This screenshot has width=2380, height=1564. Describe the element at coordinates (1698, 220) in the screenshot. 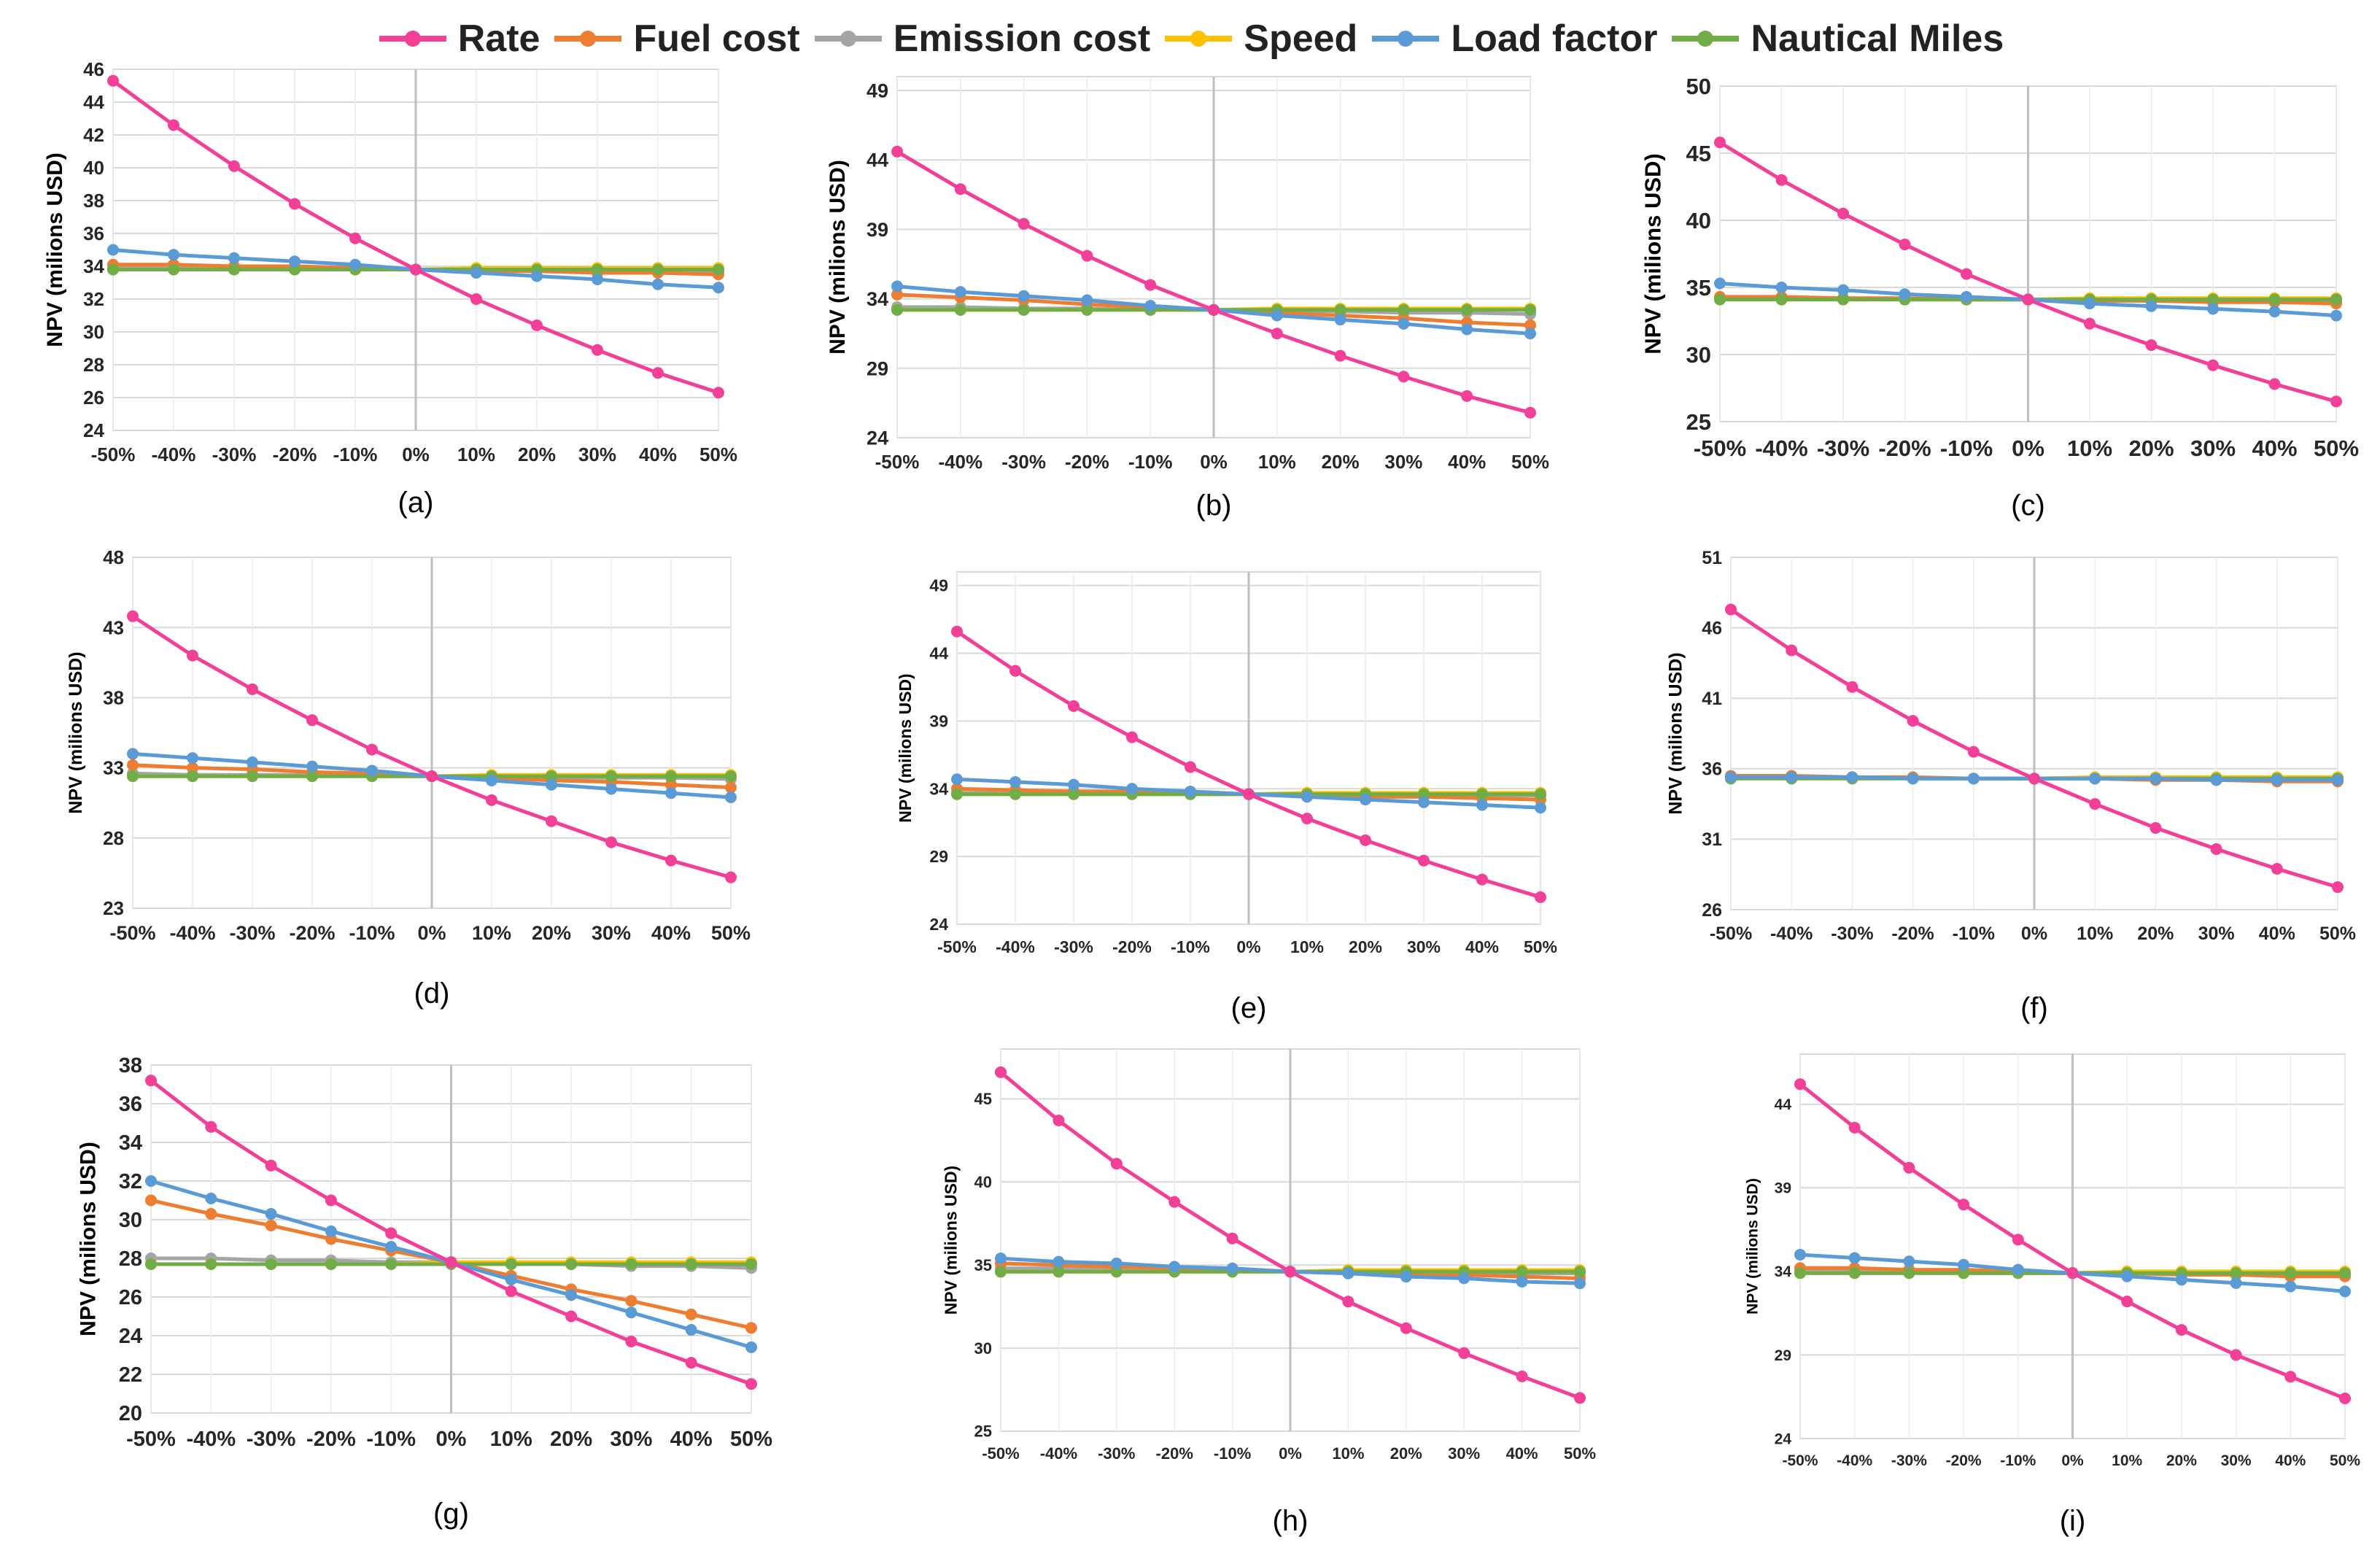

I see `y-tick-label: 40` at that location.